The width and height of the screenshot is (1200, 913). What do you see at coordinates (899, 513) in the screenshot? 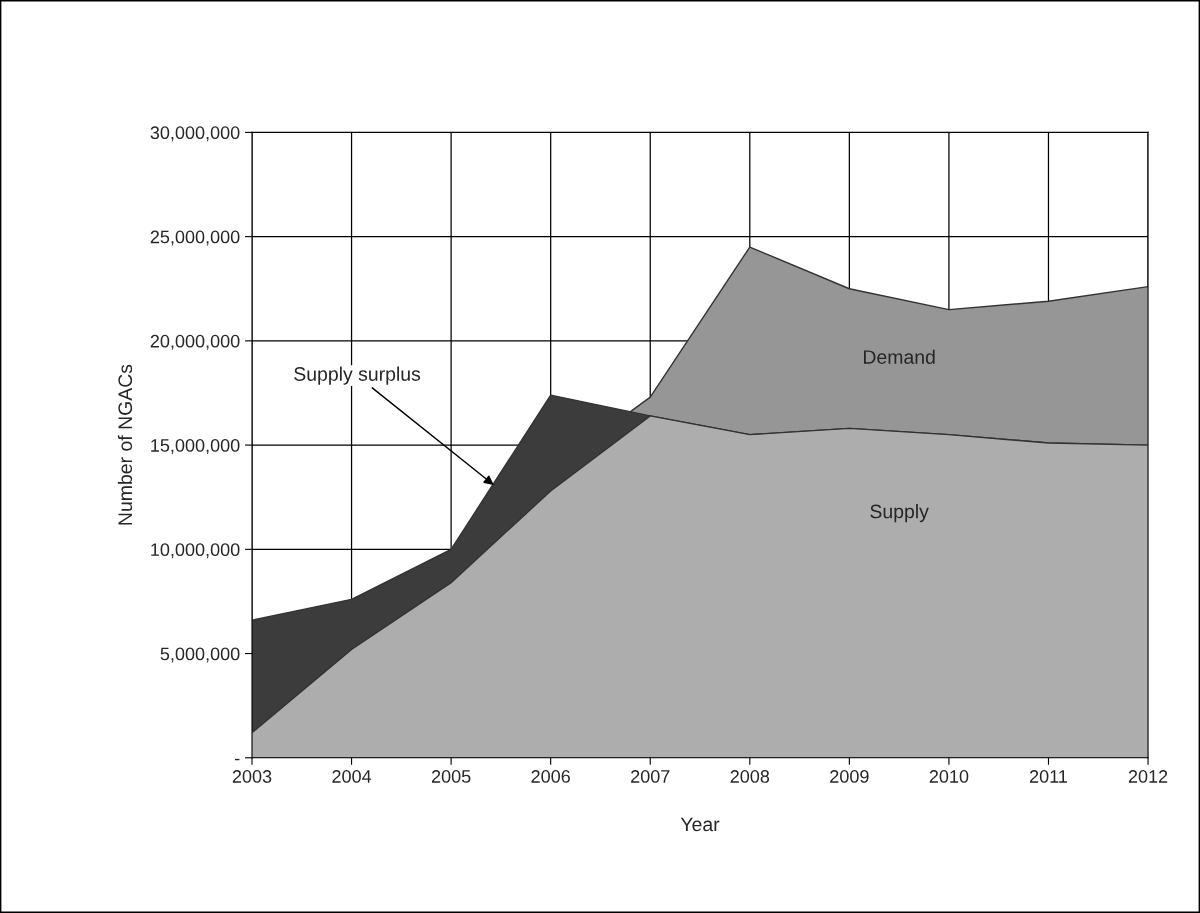
I see `series-label: Supply` at bounding box center [899, 513].